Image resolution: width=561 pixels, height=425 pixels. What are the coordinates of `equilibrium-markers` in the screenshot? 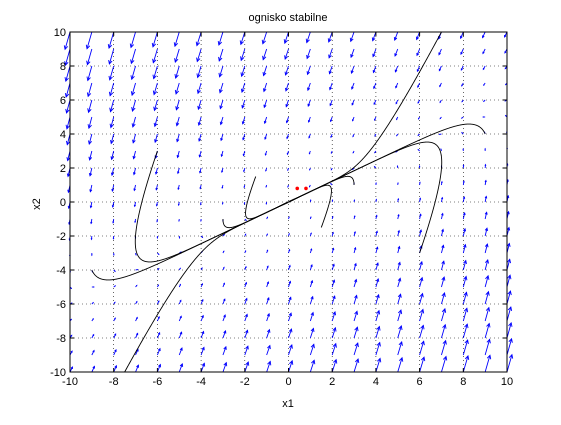 It's located at (301, 189).